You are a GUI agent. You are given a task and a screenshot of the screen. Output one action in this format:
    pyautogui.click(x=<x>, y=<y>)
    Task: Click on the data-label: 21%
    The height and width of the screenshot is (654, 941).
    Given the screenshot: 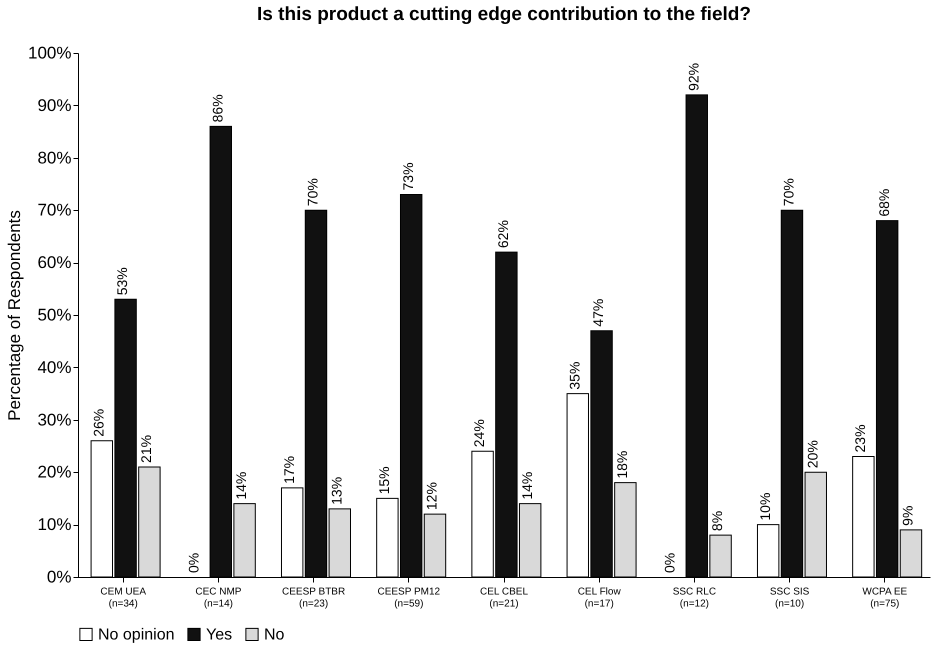 What is the action you would take?
    pyautogui.click(x=146, y=448)
    